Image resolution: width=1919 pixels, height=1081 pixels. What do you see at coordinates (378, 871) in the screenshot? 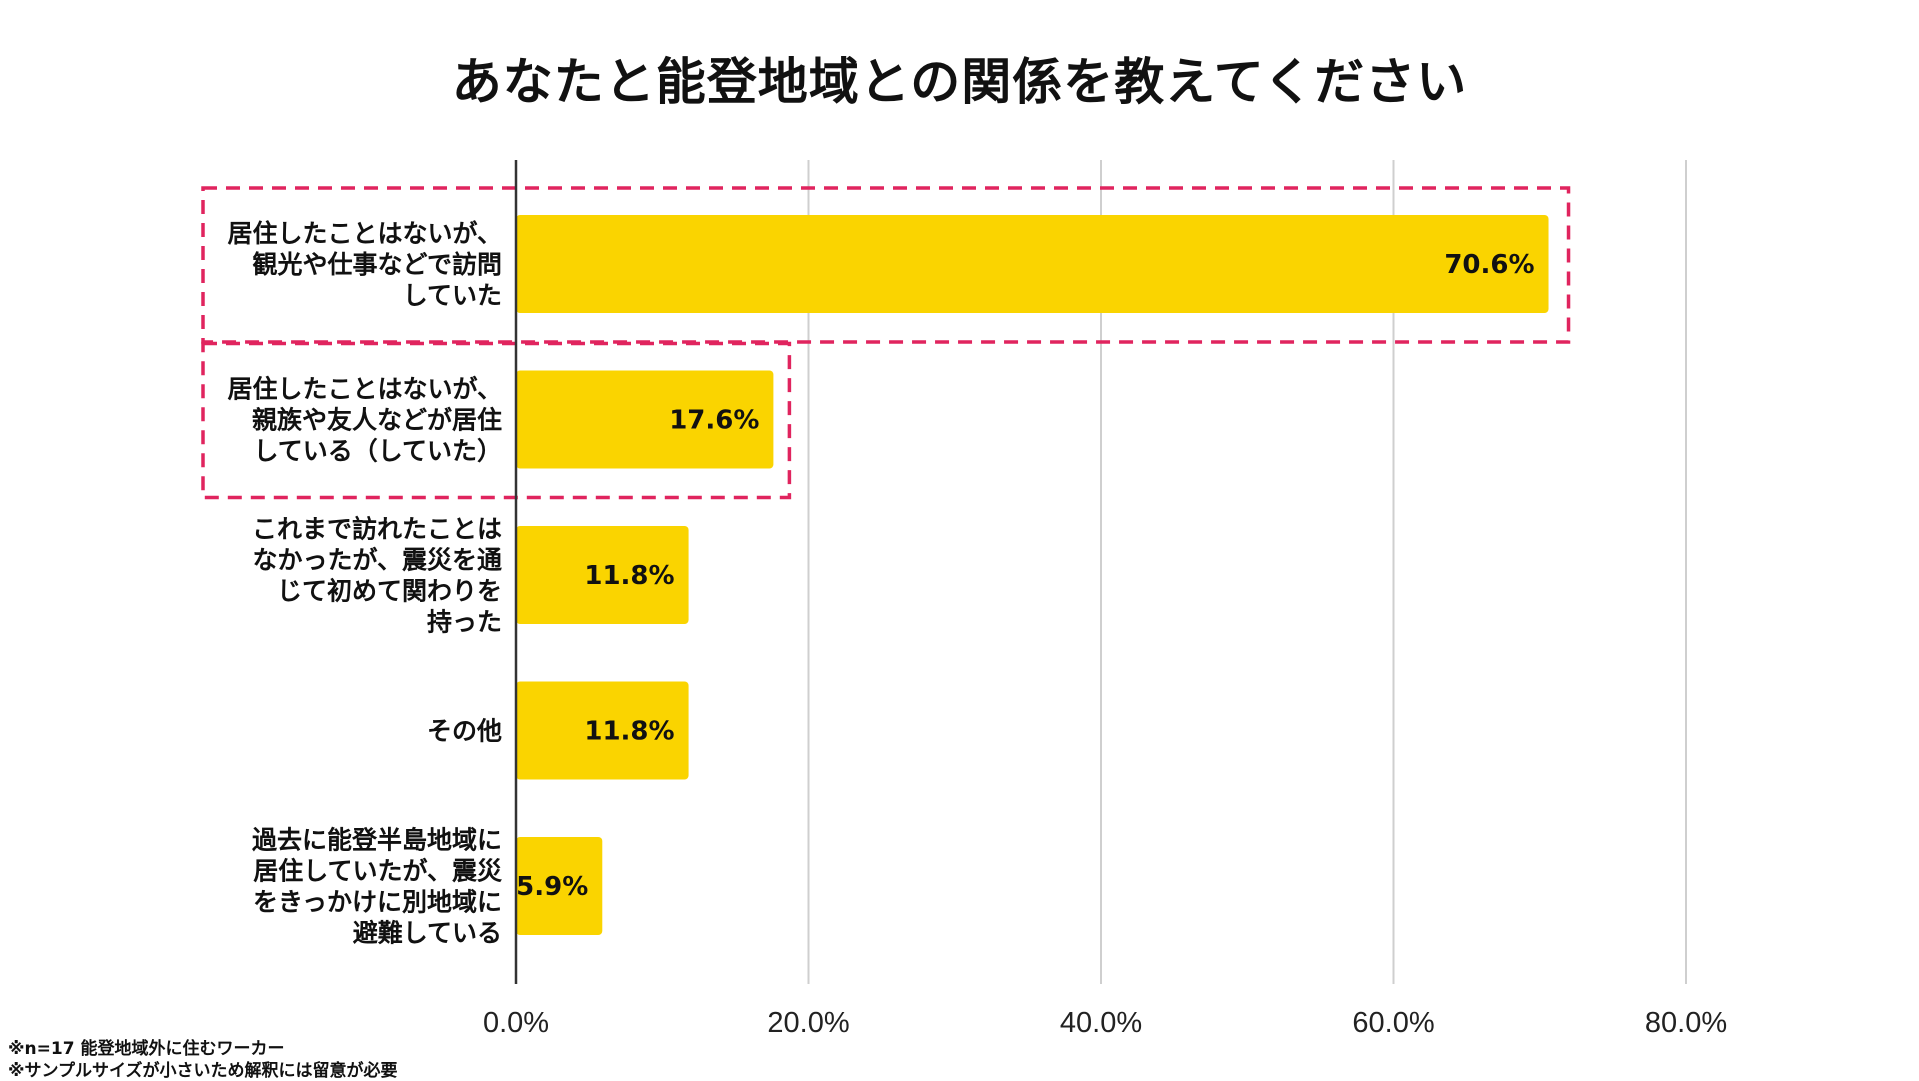
I see `category-label: 居住していたが、震災` at bounding box center [378, 871].